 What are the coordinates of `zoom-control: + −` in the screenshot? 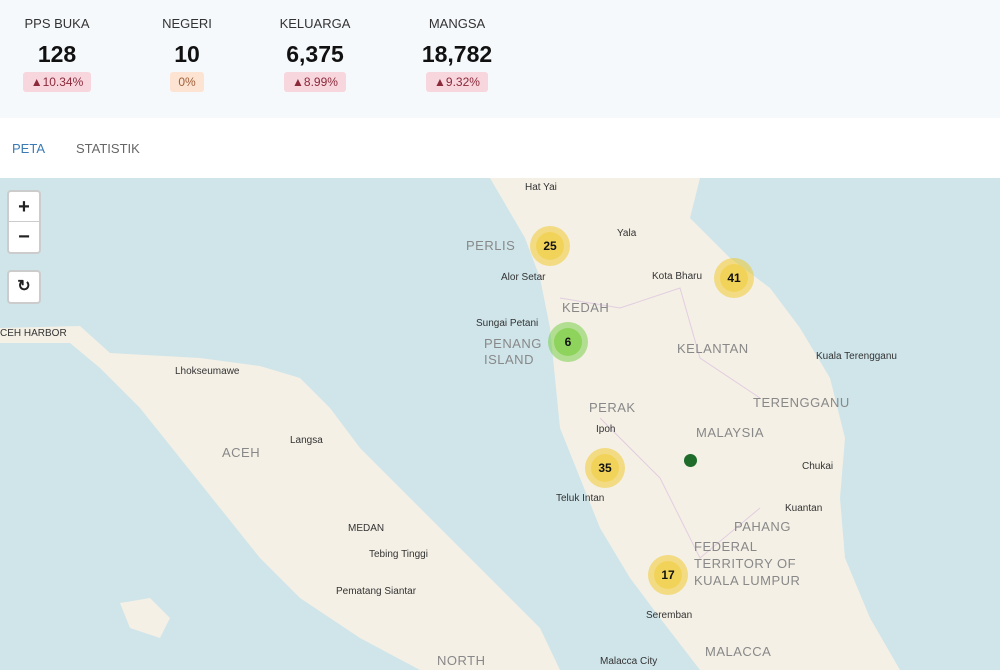 It's located at (24, 222).